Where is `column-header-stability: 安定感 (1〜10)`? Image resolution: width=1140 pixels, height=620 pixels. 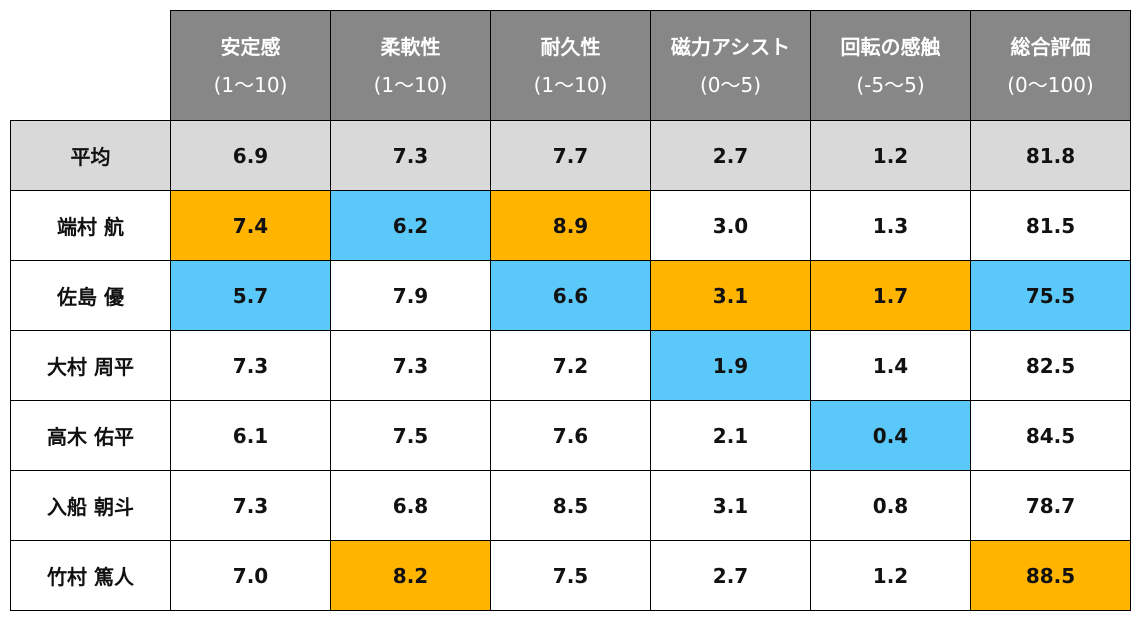
column-header-stability: 安定感 (1〜10) is located at coordinates (250, 65).